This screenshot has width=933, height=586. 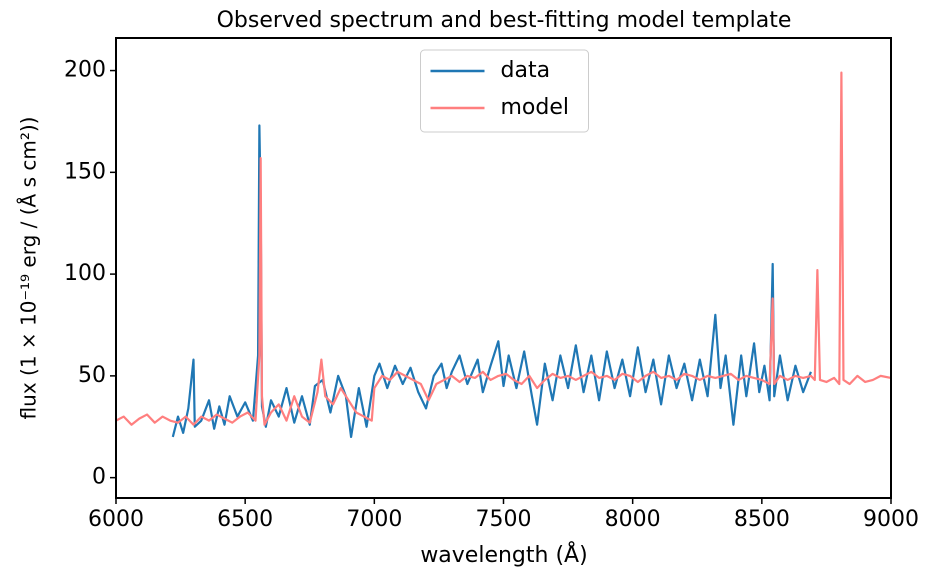 I want to click on x-axis-label: wavelength (Å), so click(x=503, y=554).